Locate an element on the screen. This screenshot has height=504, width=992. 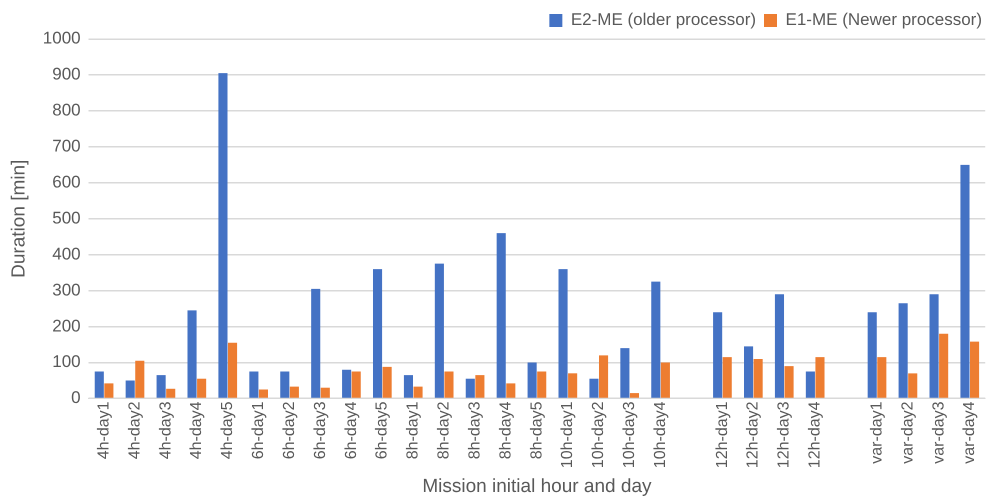
x-tick-label: var-day2 is located at coordinates (907, 432).